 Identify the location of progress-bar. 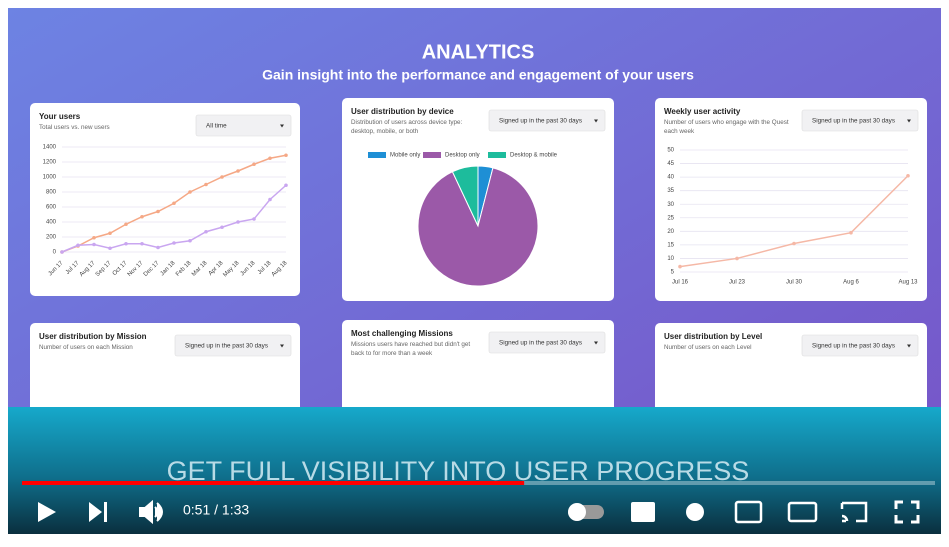
(273, 483).